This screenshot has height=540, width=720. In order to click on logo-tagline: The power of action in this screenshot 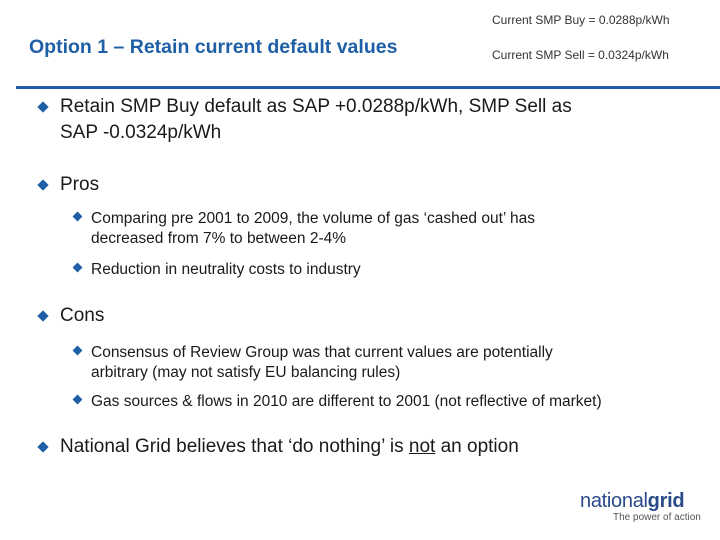, I will do `click(657, 517)`.